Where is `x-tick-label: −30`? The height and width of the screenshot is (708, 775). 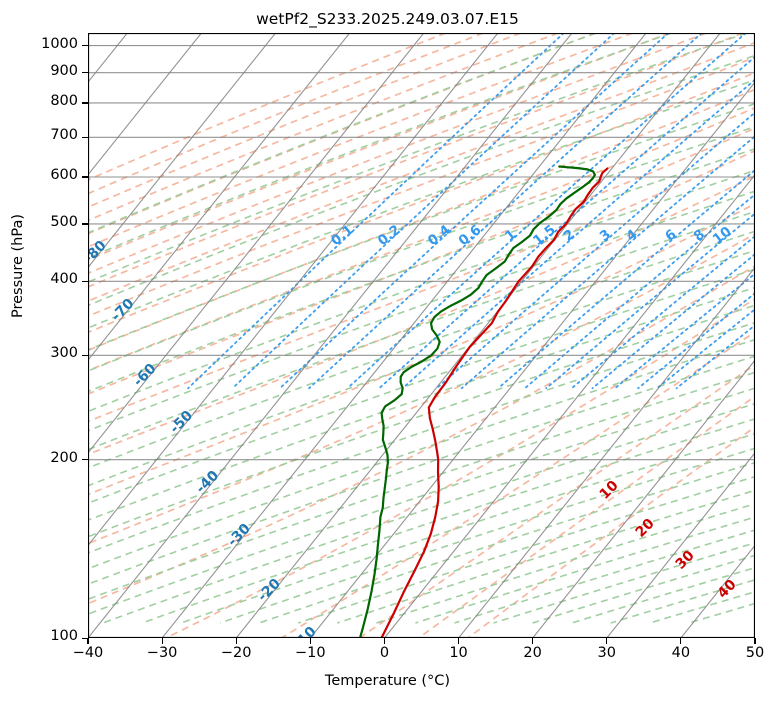
x-tick-label: −30 is located at coordinates (162, 653).